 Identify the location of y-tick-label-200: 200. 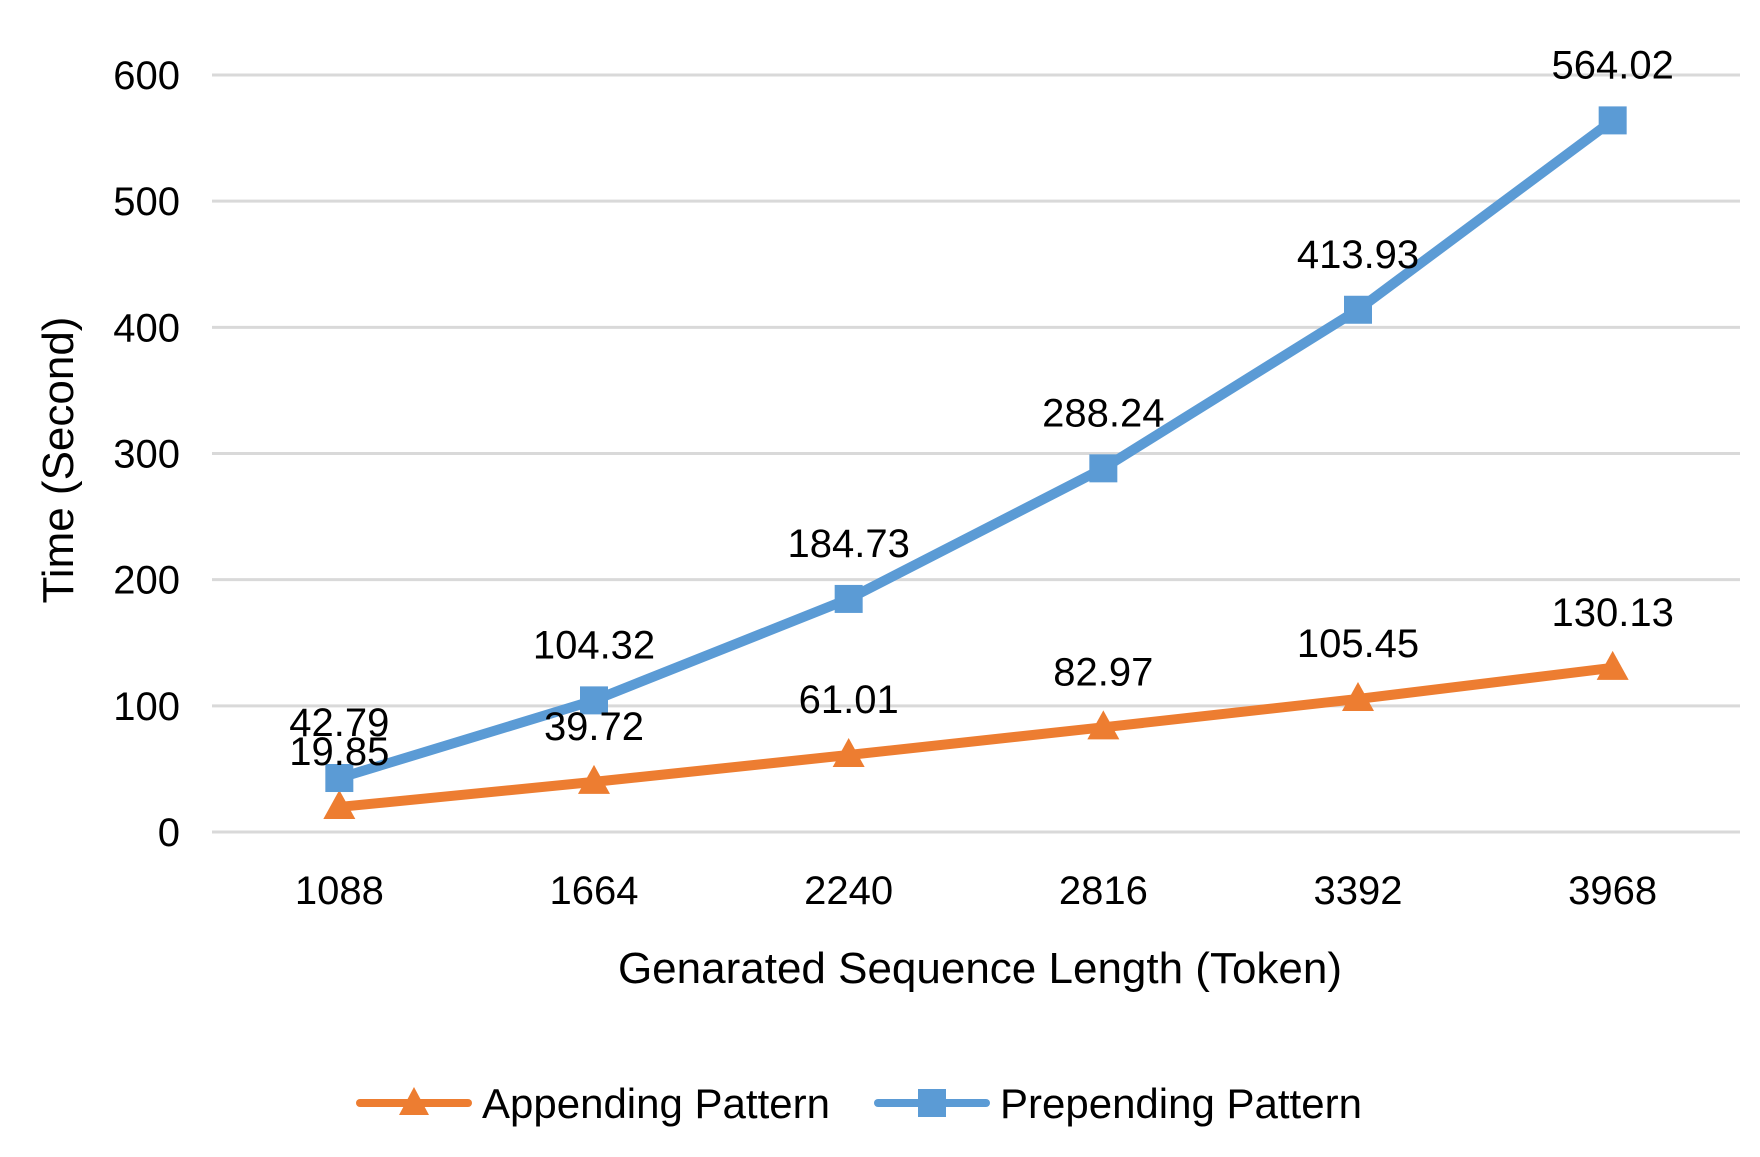
(146, 581).